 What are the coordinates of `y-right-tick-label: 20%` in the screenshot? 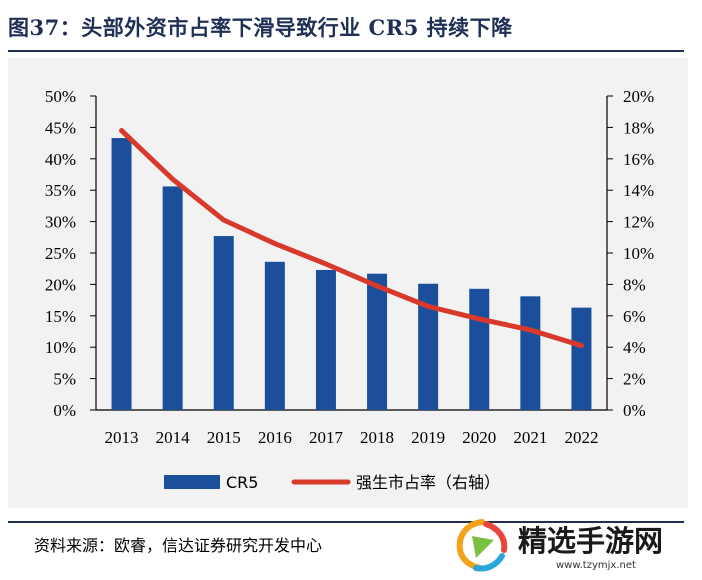 It's located at (638, 96).